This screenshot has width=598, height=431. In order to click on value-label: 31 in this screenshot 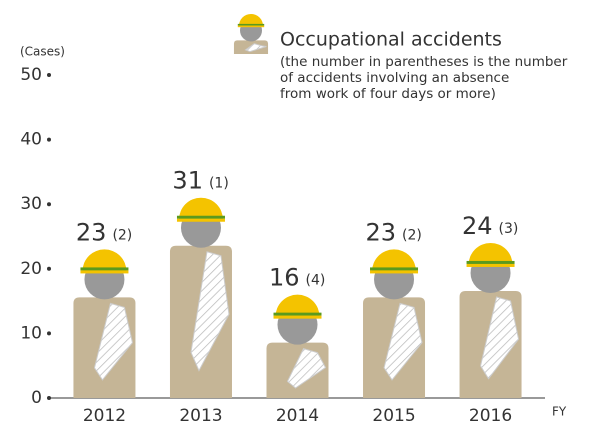, I will do `click(187, 181)`.